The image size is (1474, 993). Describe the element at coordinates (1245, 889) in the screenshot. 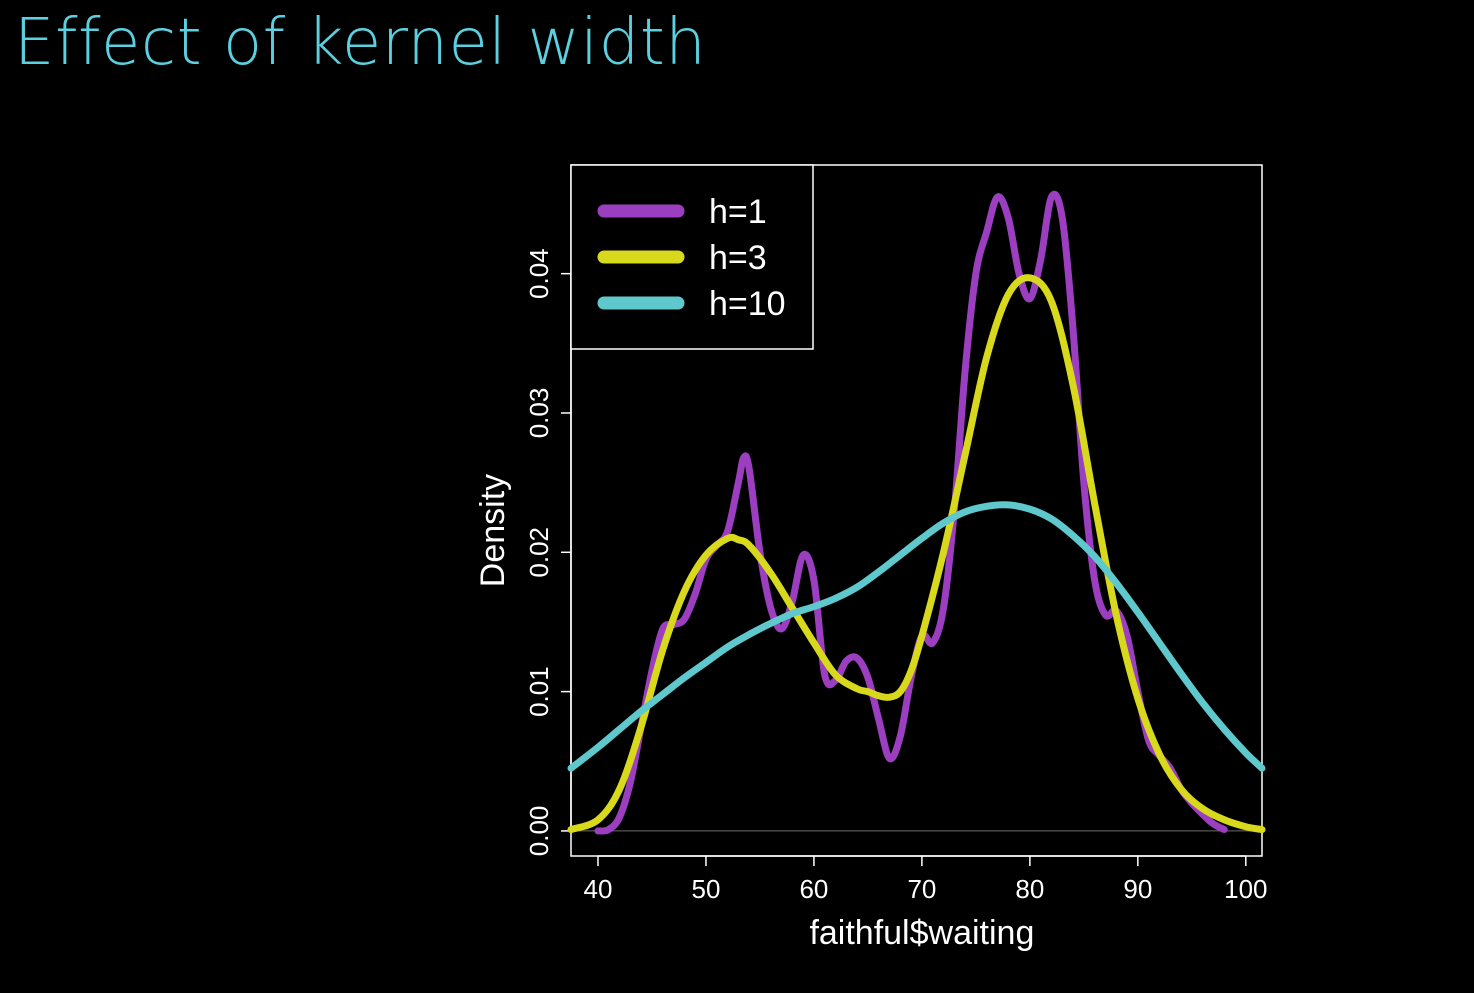

I see `x-tick-label: 100` at that location.